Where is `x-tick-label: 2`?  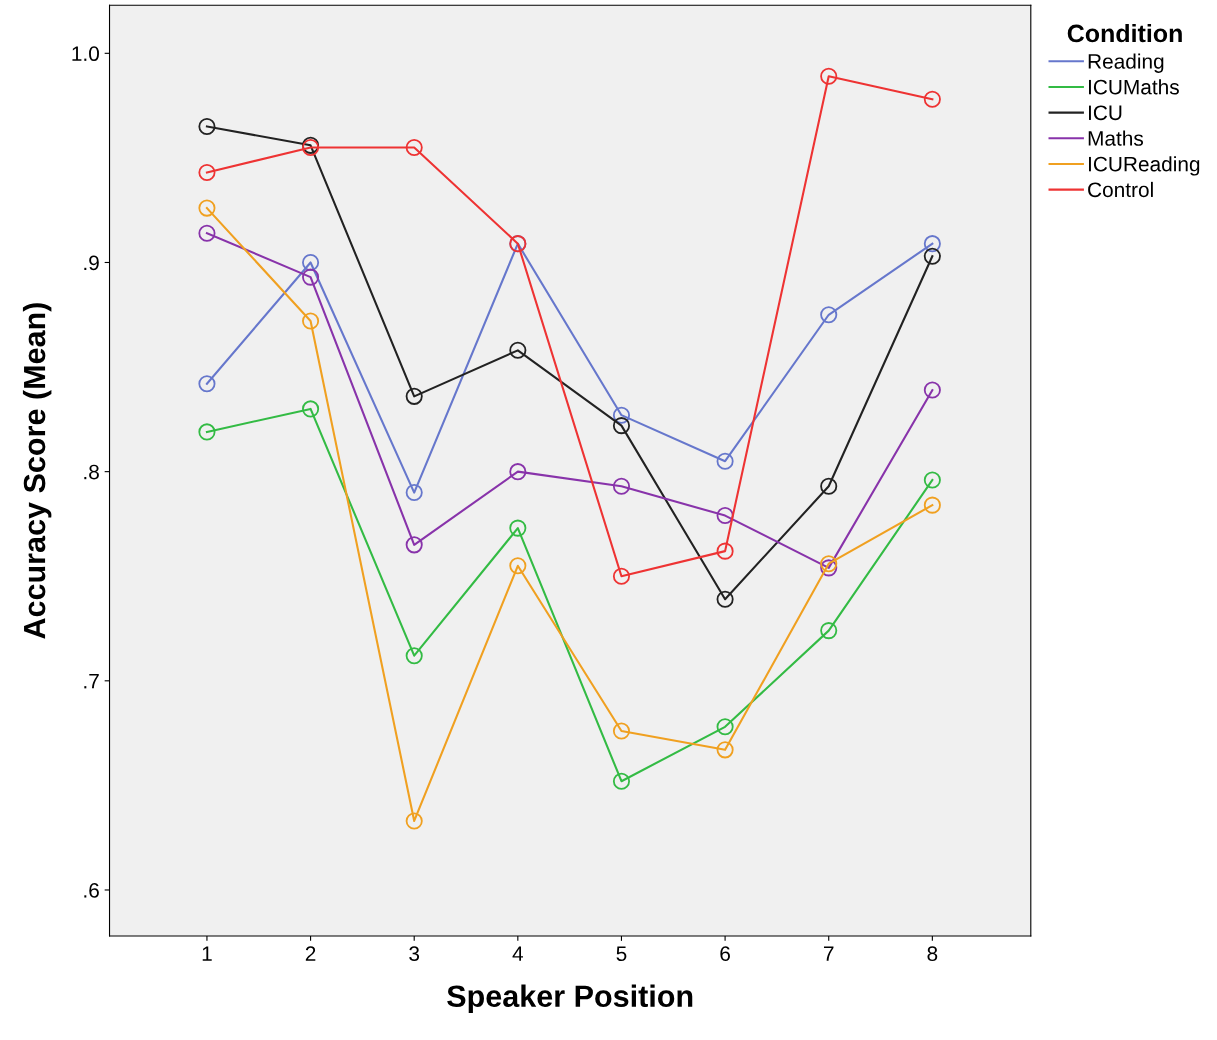
x-tick-label: 2 is located at coordinates (310, 953).